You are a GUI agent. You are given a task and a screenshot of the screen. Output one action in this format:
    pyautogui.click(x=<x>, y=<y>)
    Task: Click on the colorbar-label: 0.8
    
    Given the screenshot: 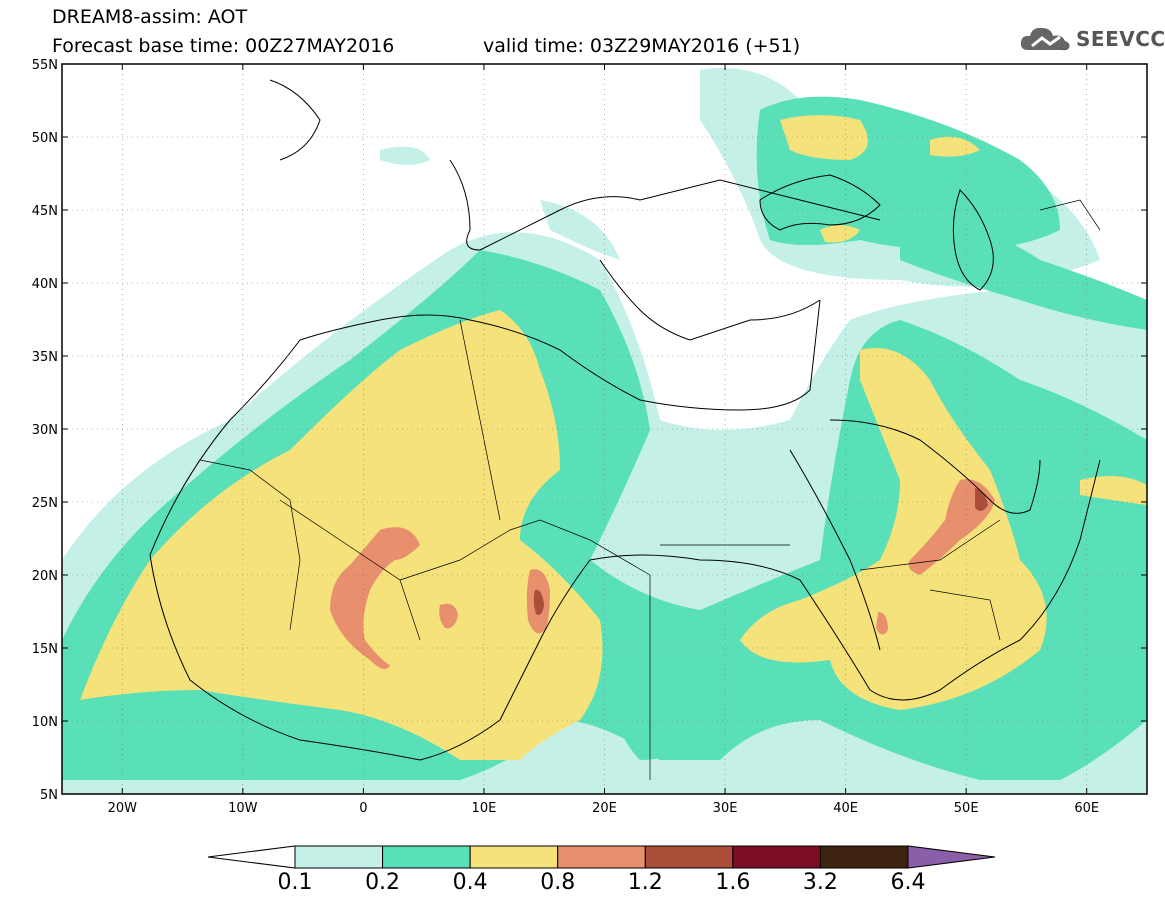 What is the action you would take?
    pyautogui.click(x=558, y=882)
    